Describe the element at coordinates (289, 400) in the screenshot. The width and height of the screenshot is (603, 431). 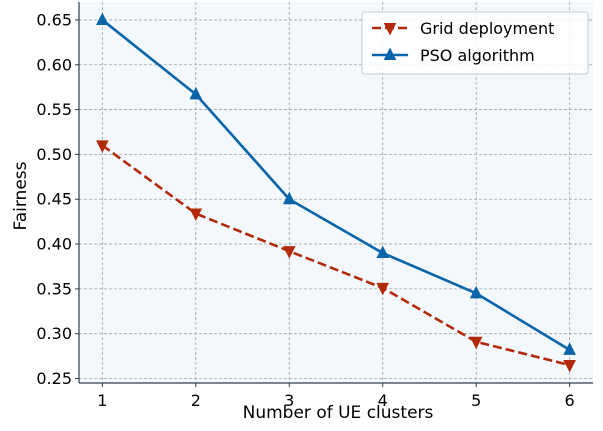
I see `x-tick-label: 3` at that location.